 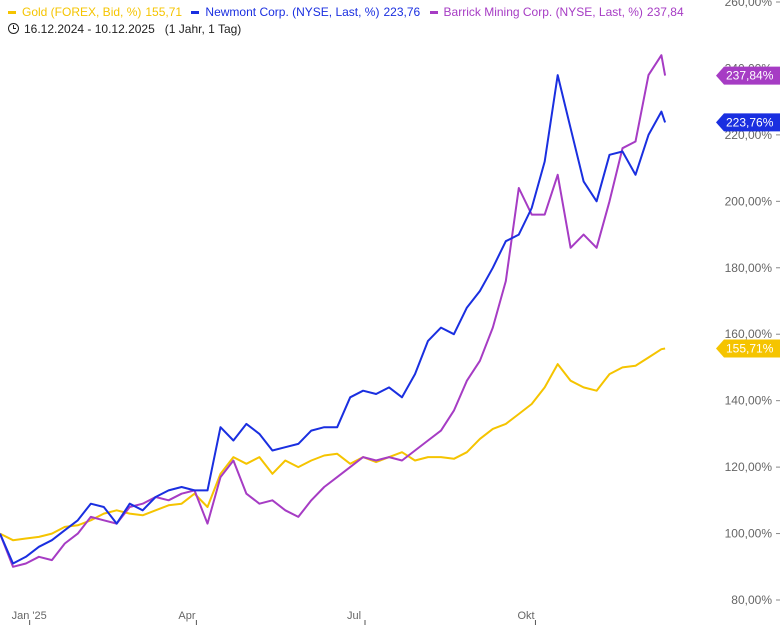 I want to click on legend-label-newmont: Newmont Corp. (NYSE, Last, %), so click(x=292, y=12).